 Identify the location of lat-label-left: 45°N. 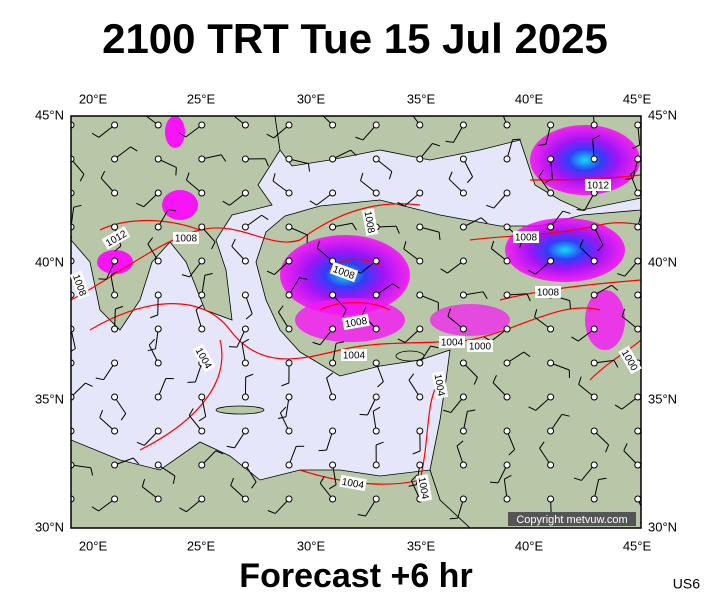
(49, 114).